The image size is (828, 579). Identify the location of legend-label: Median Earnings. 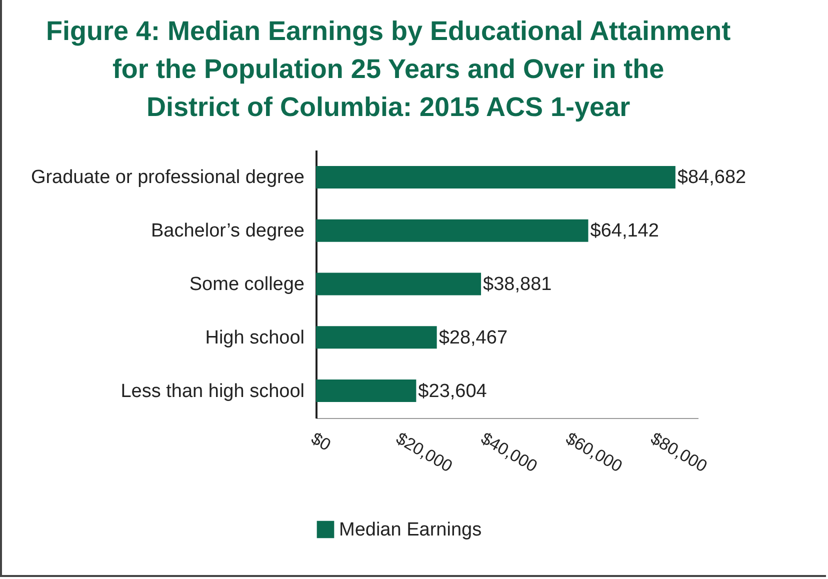
(410, 530).